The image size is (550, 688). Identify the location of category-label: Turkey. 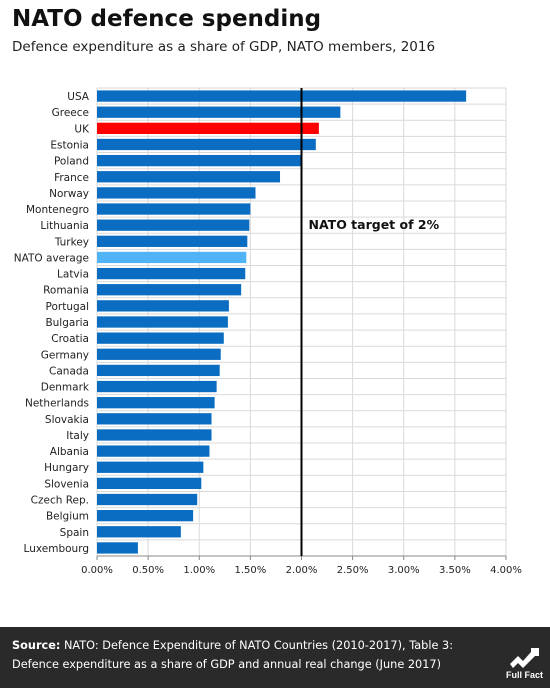
(71, 242).